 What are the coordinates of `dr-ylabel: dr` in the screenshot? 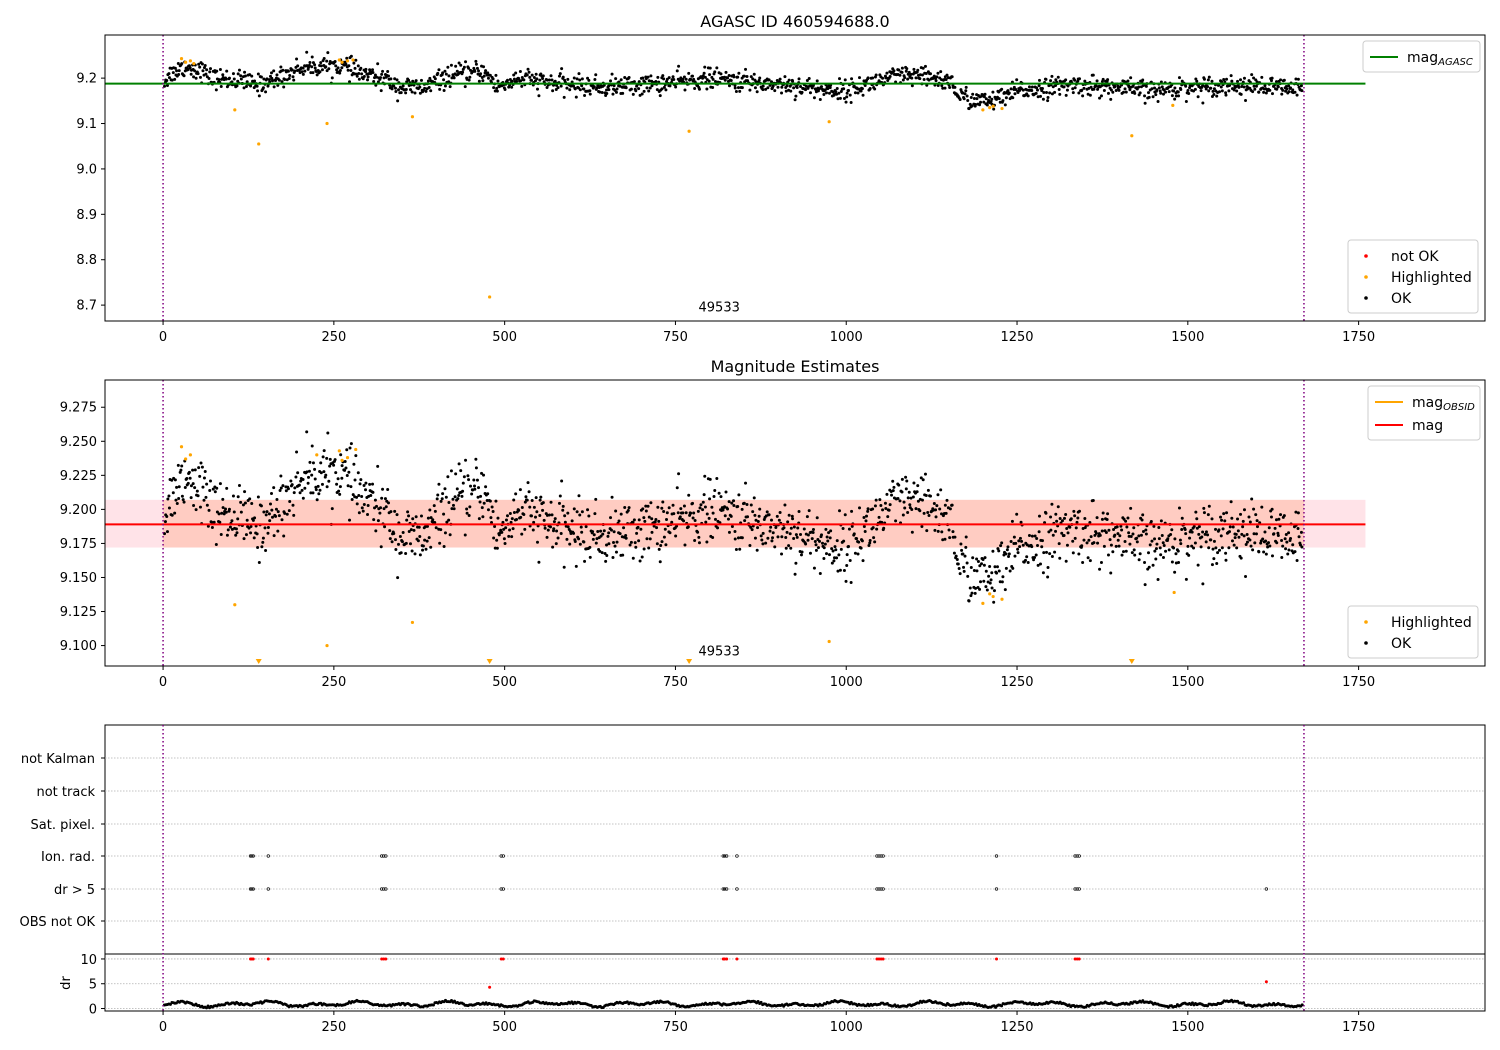 It's located at (66, 983).